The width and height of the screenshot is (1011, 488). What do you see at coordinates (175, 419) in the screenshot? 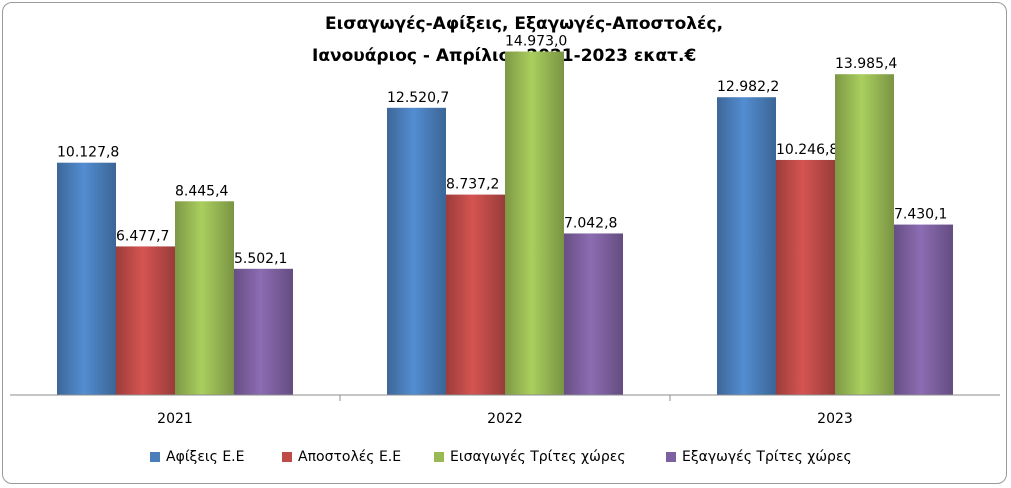
I see `x-tick-label-2021: 2021` at bounding box center [175, 419].